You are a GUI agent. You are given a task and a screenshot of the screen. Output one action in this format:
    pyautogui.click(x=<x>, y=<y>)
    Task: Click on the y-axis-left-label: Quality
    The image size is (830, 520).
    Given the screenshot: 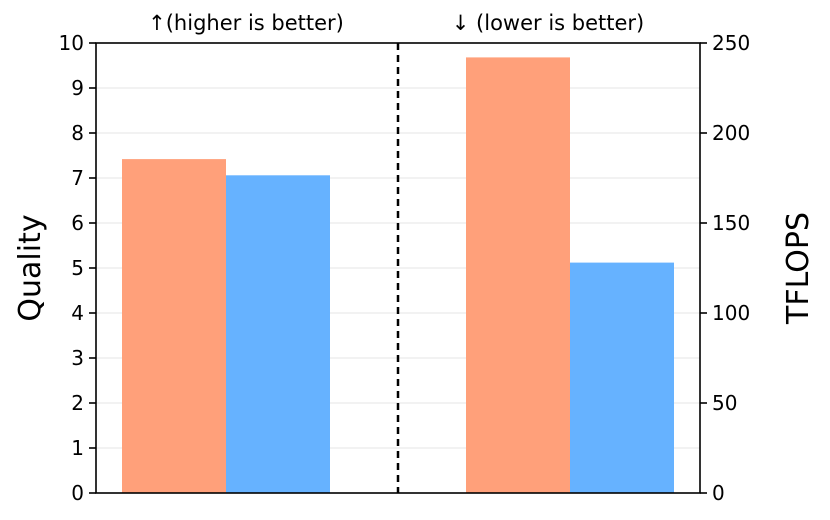 What is the action you would take?
    pyautogui.click(x=30, y=267)
    